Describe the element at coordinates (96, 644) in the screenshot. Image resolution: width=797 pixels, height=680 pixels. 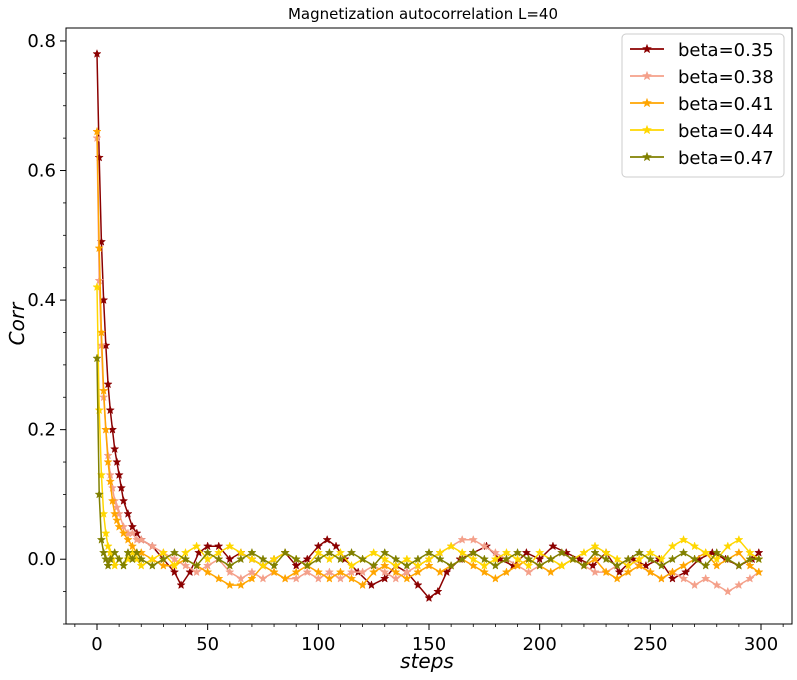
I see `x-tick-label: 0` at that location.